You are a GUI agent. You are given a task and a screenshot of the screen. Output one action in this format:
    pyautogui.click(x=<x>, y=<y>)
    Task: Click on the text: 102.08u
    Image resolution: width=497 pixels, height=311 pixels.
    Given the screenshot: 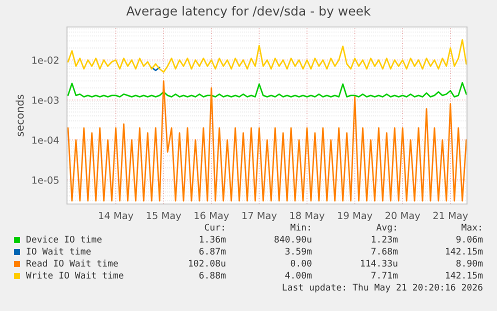 What is the action you would take?
    pyautogui.click(x=207, y=263)
    